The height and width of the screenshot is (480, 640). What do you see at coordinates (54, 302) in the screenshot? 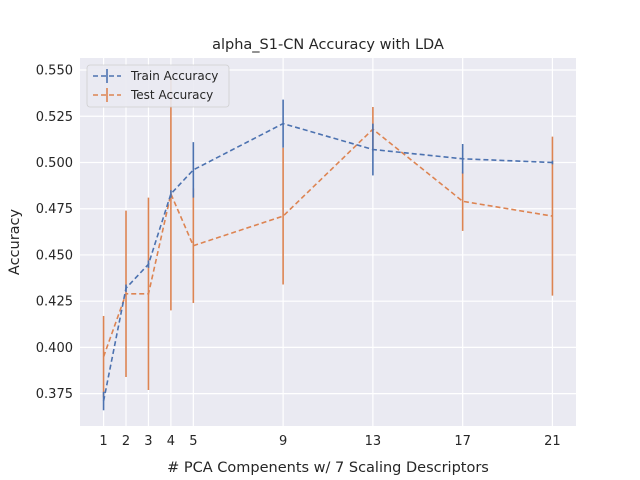
I see `y-tick-label-2: 0.425` at bounding box center [54, 302].